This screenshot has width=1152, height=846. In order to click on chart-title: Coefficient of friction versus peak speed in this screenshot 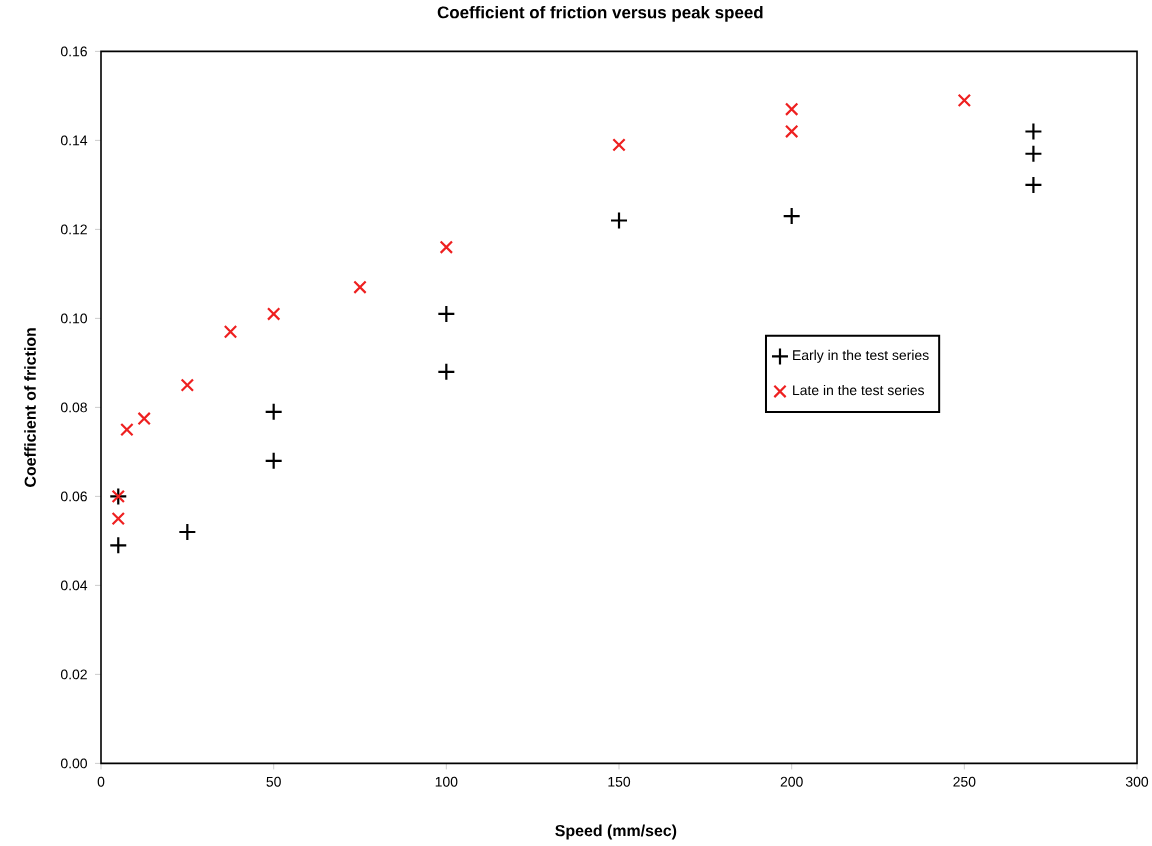, I will do `click(600, 13)`.